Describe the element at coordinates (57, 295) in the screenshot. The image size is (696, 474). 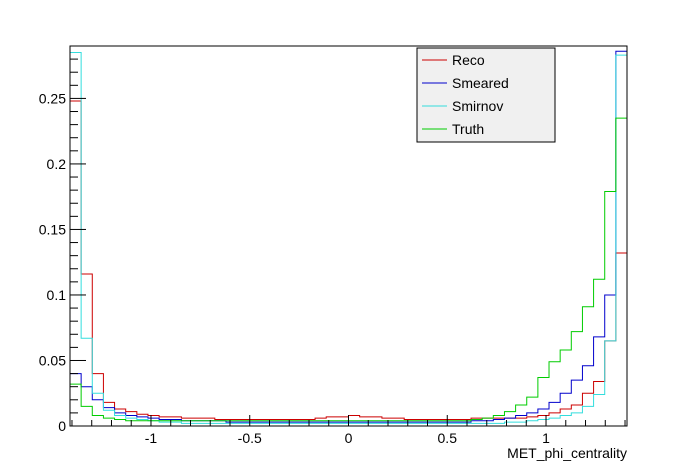
I see `y-tick-label: 0.1` at that location.